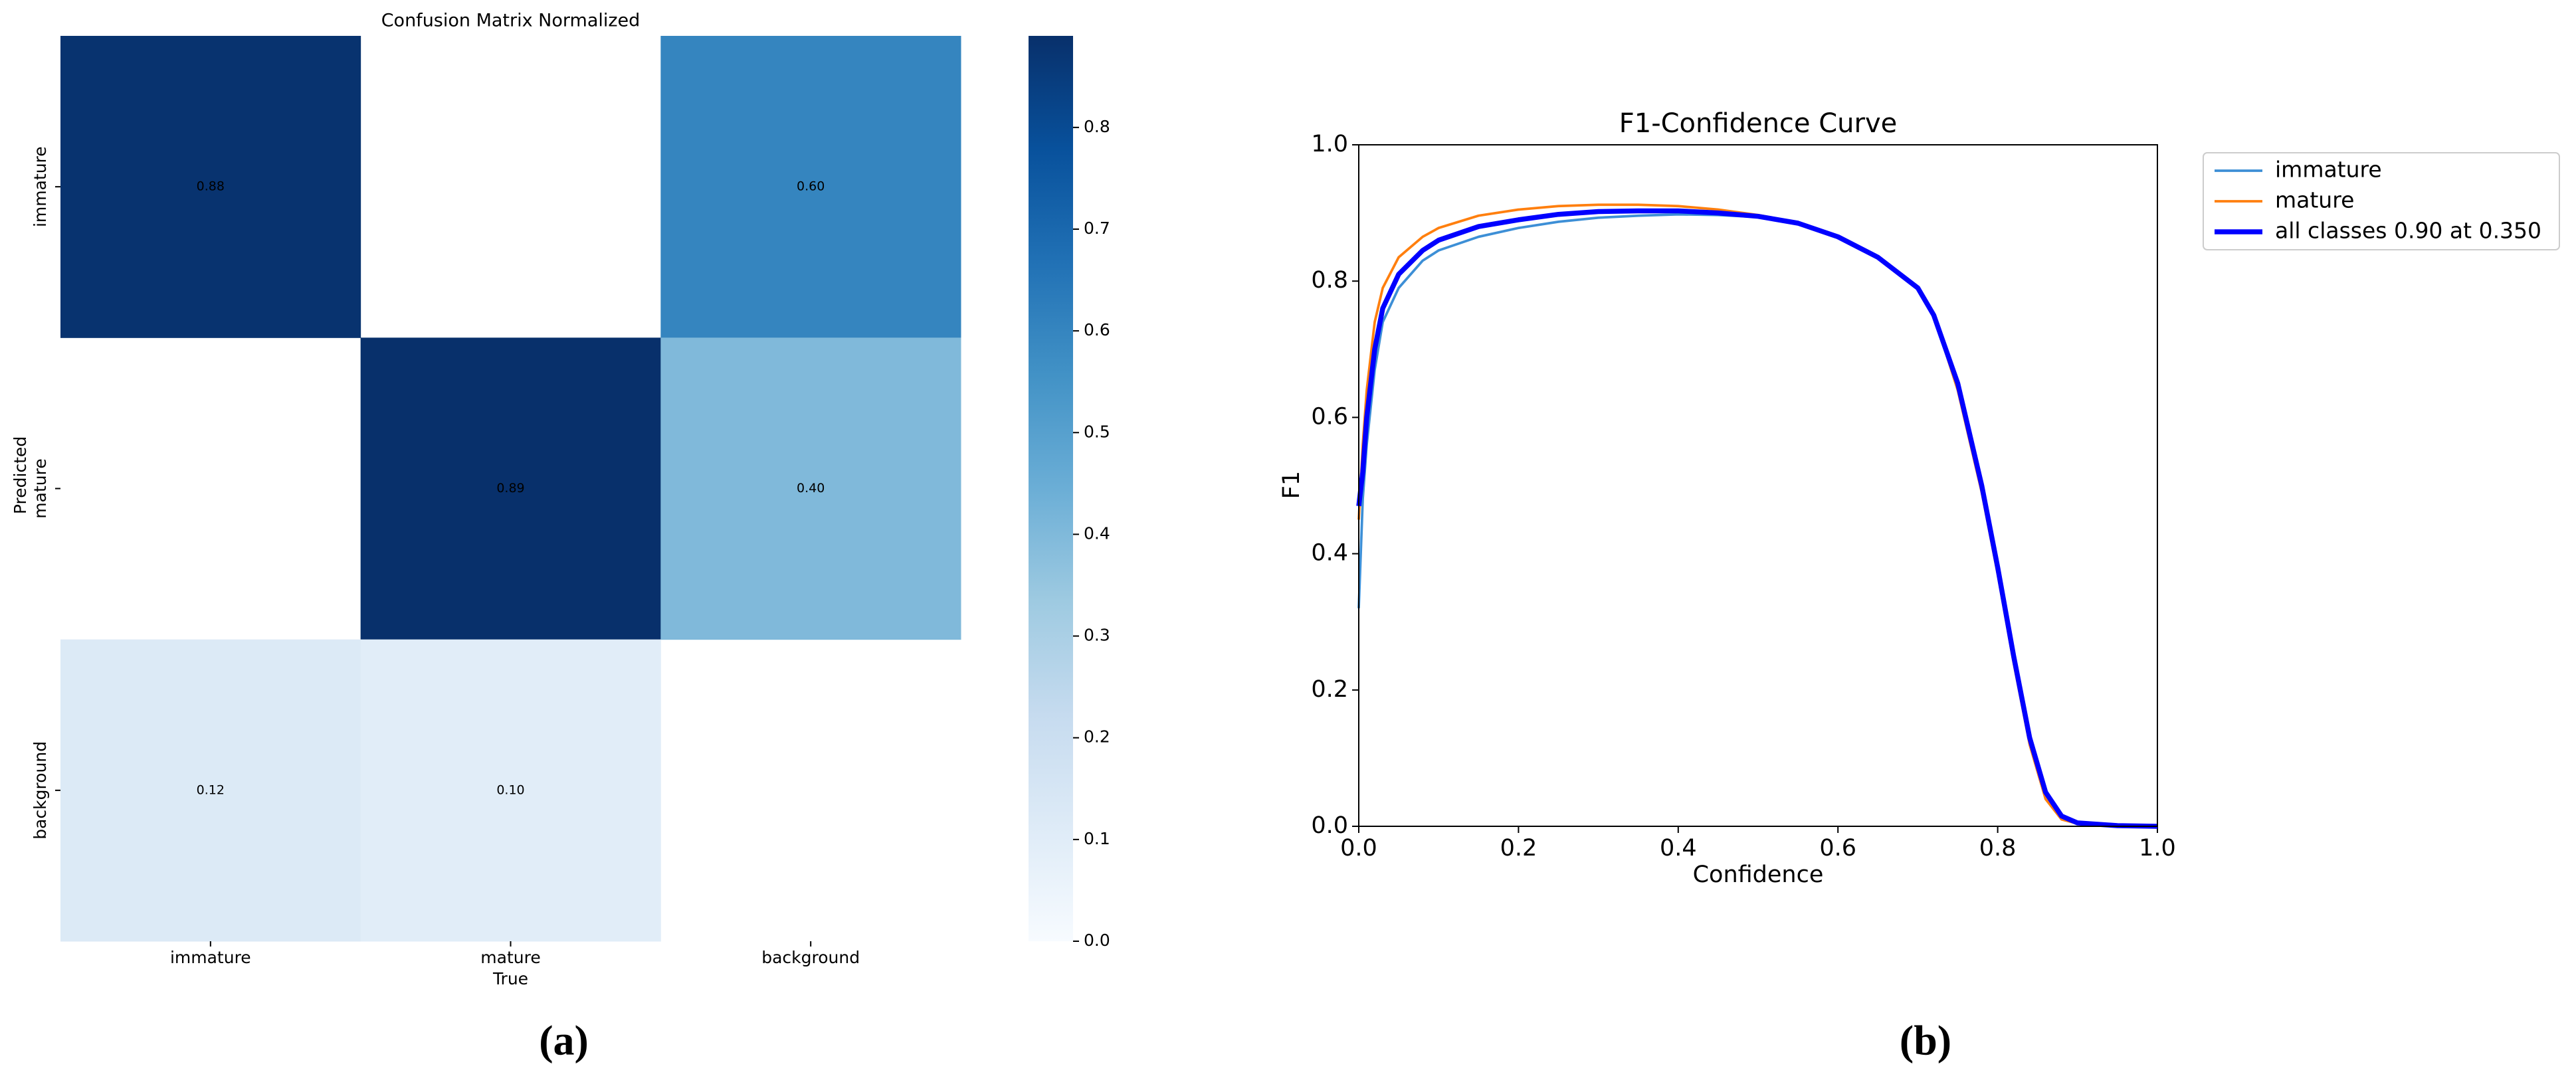 The width and height of the screenshot is (2576, 1090). Describe the element at coordinates (1926, 1040) in the screenshot. I see `caption: (b)` at that location.